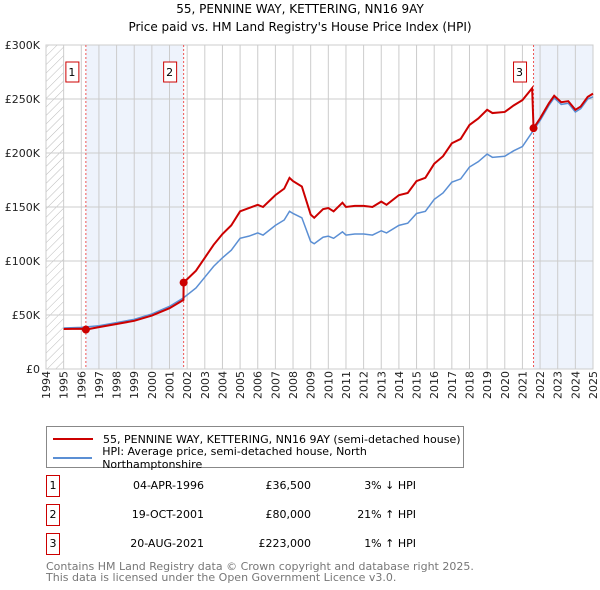  Describe the element at coordinates (469, 385) in the screenshot. I see `x-tick-label: 2018` at that location.